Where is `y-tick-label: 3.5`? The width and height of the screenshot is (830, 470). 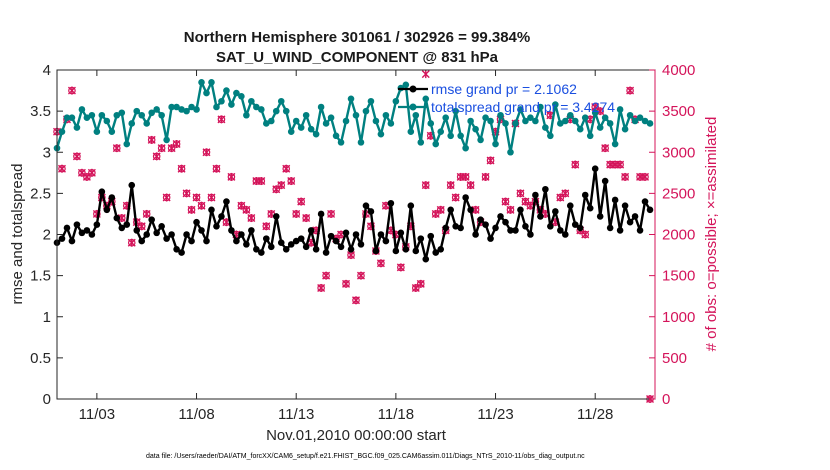
y-tick-label: 3.5 is located at coordinates (40, 111).